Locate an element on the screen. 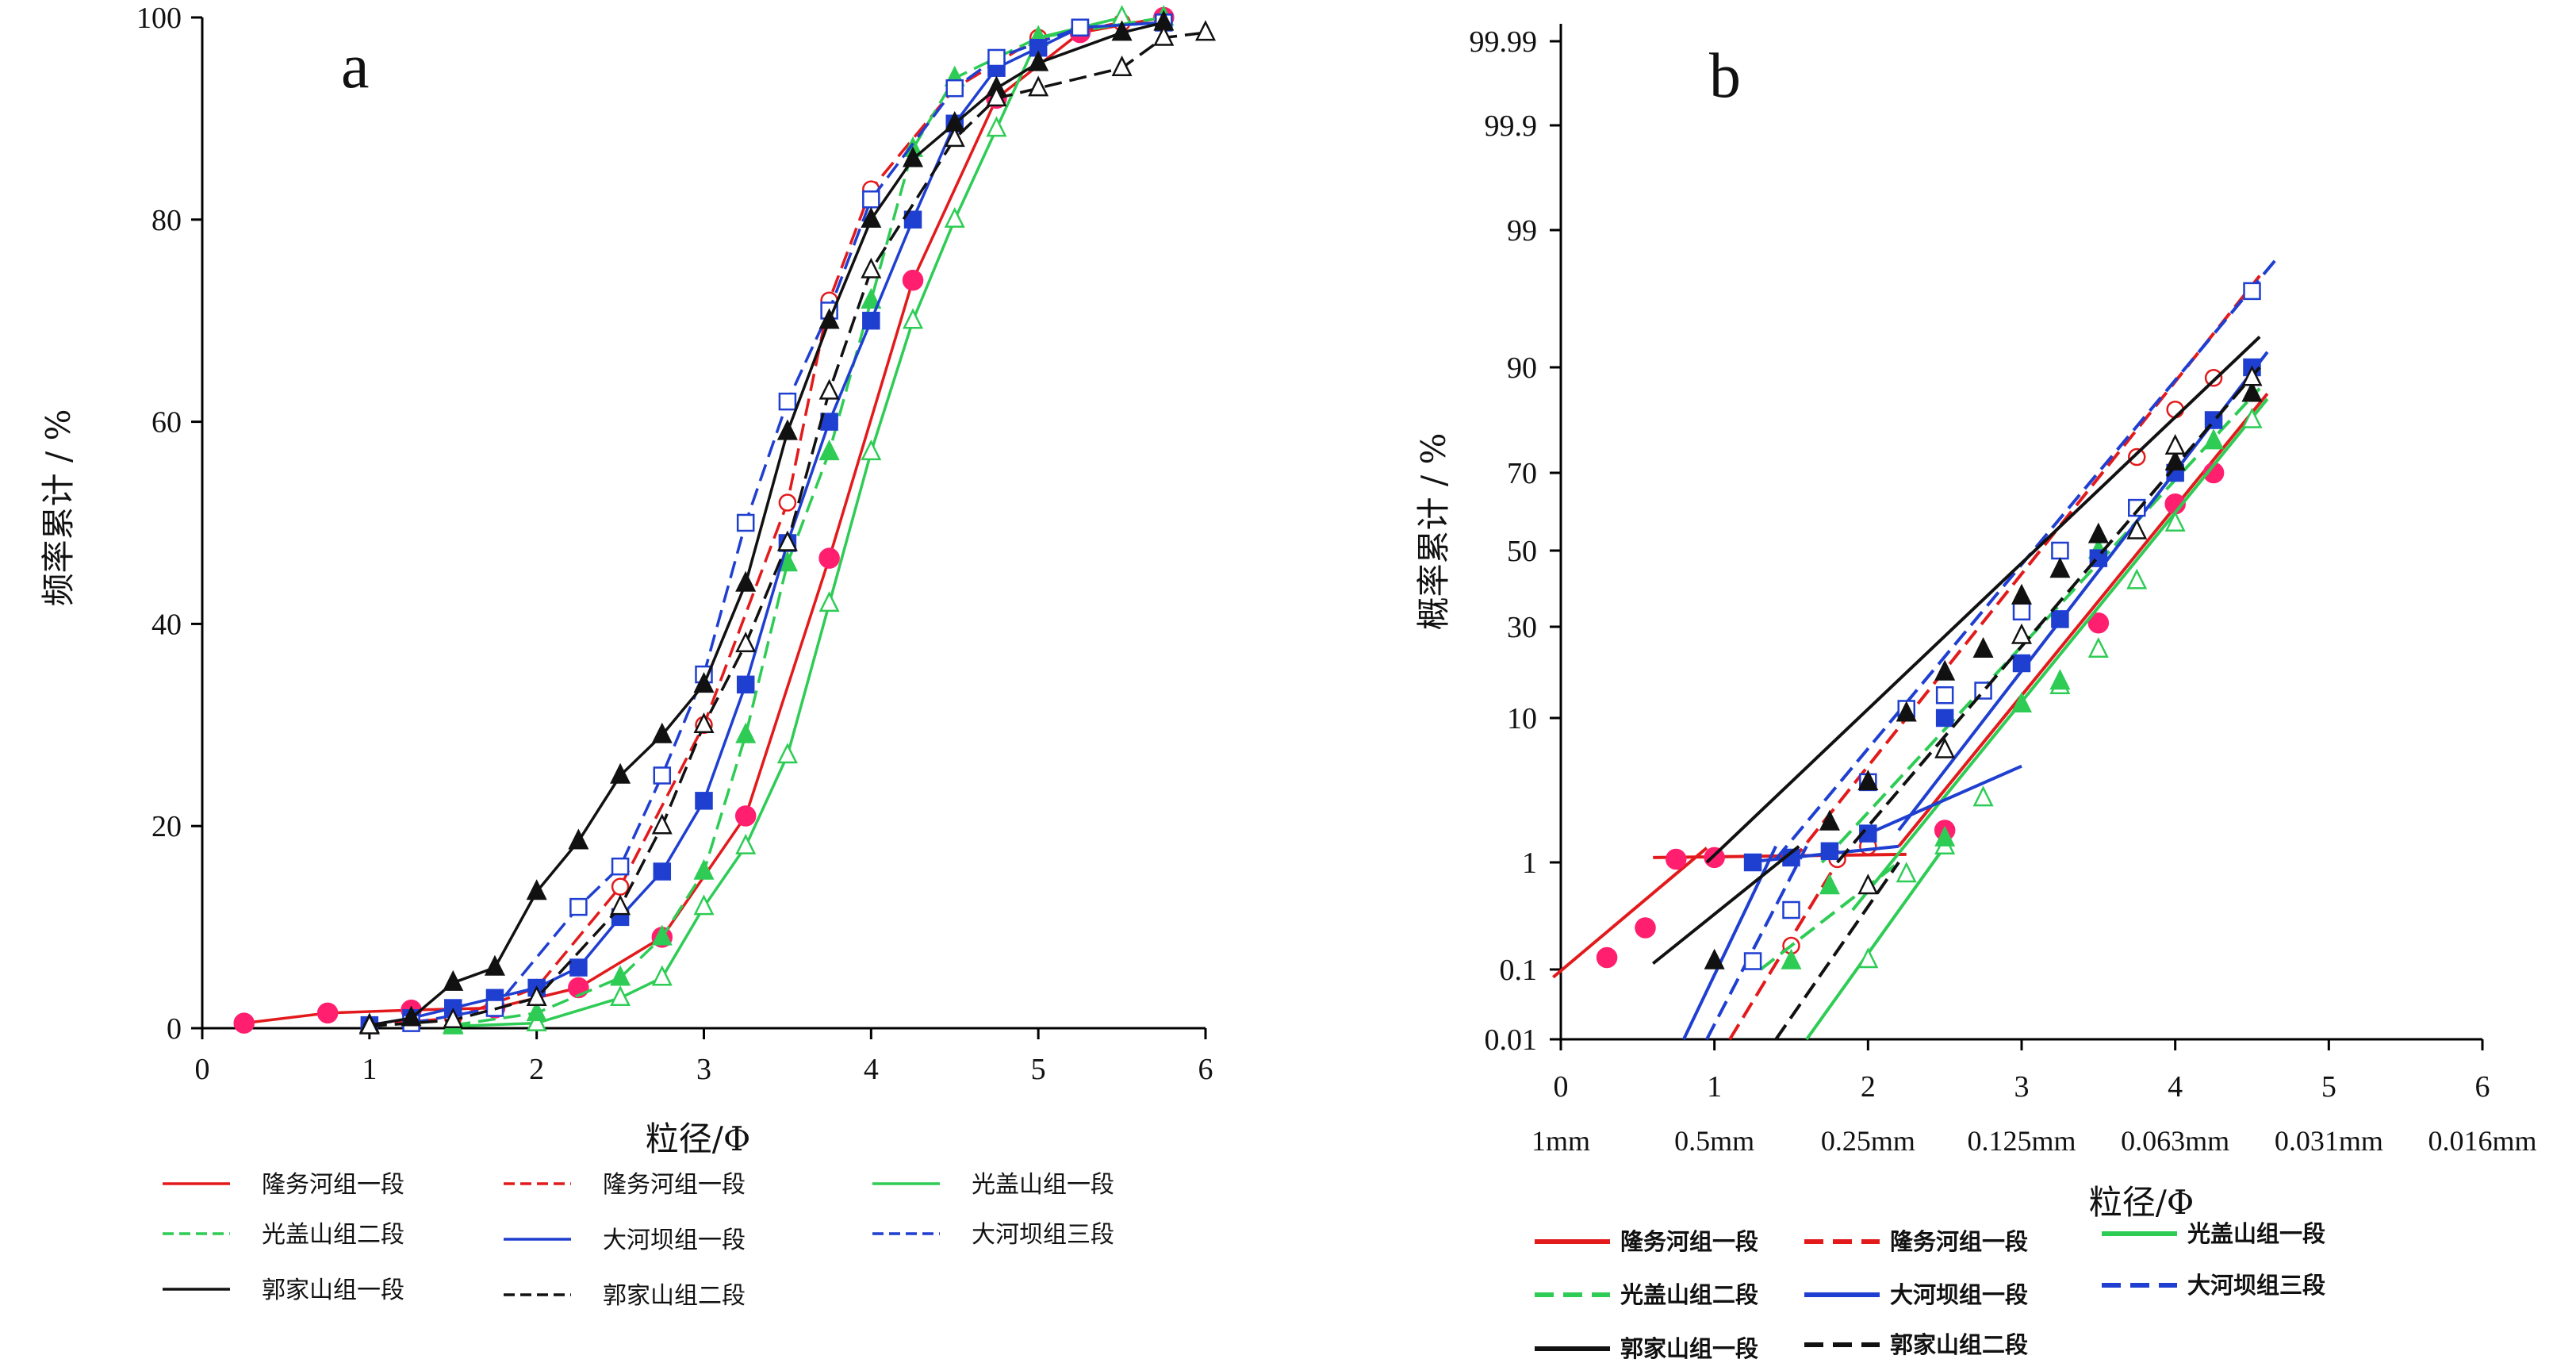 This screenshot has width=2576, height=1363. mm-label: 0.016mm is located at coordinates (2482, 1141).